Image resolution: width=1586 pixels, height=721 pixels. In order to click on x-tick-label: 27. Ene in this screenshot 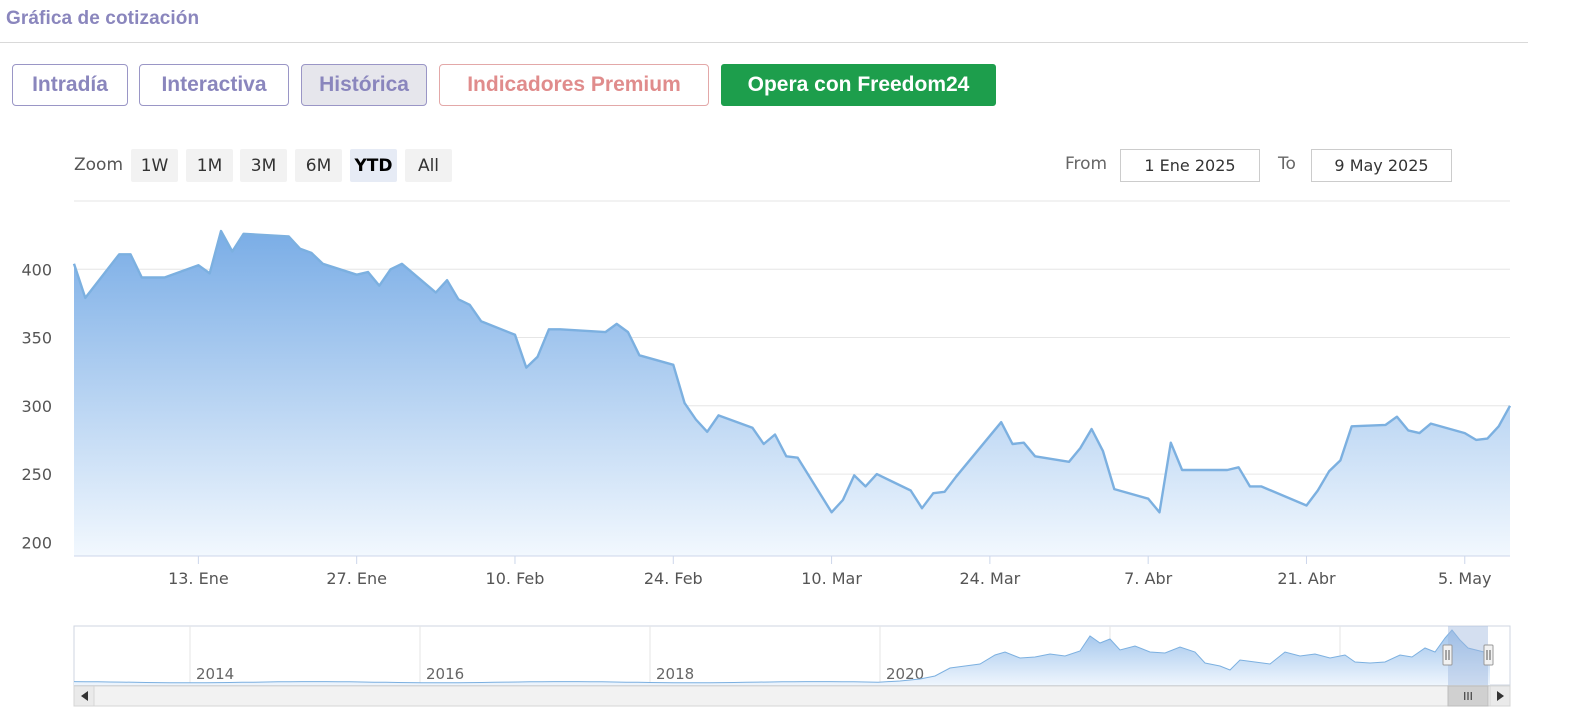, I will do `click(356, 578)`.